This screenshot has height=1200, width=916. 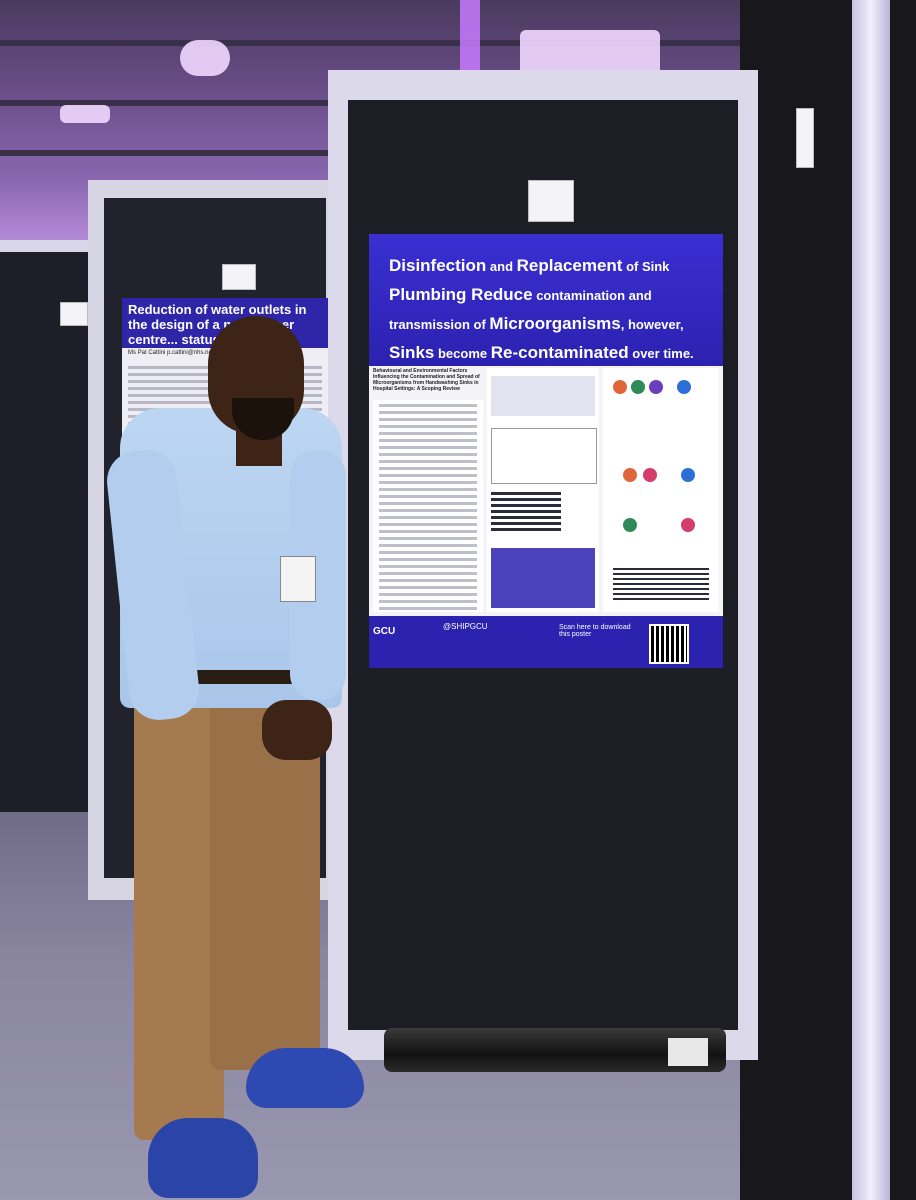 I want to click on purple-light, so click(x=470, y=35).